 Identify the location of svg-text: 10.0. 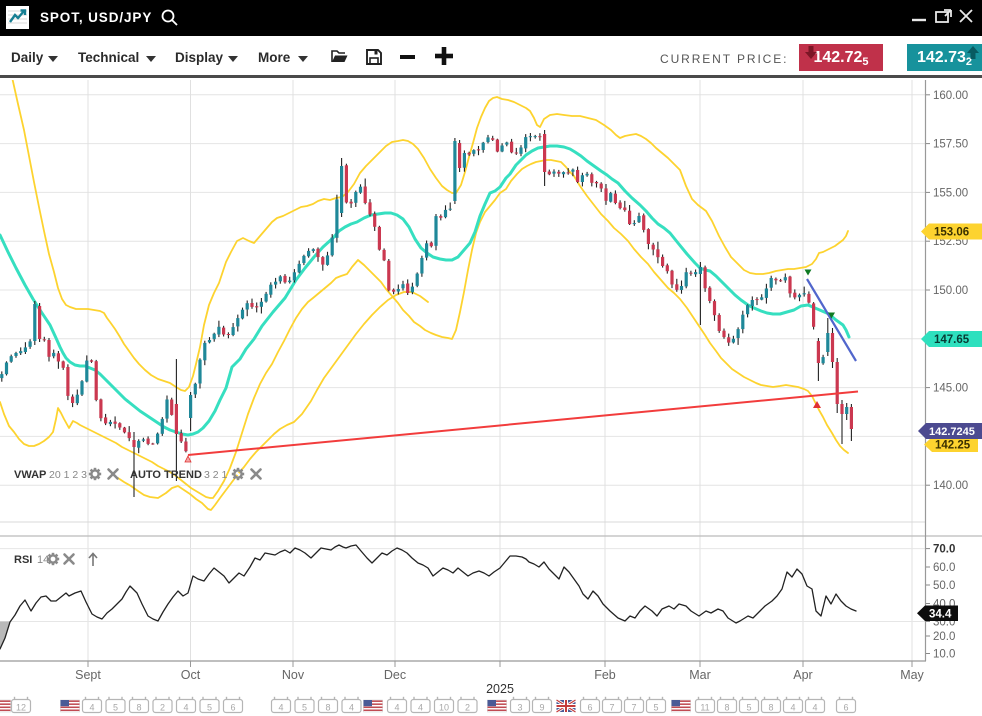
(944, 655).